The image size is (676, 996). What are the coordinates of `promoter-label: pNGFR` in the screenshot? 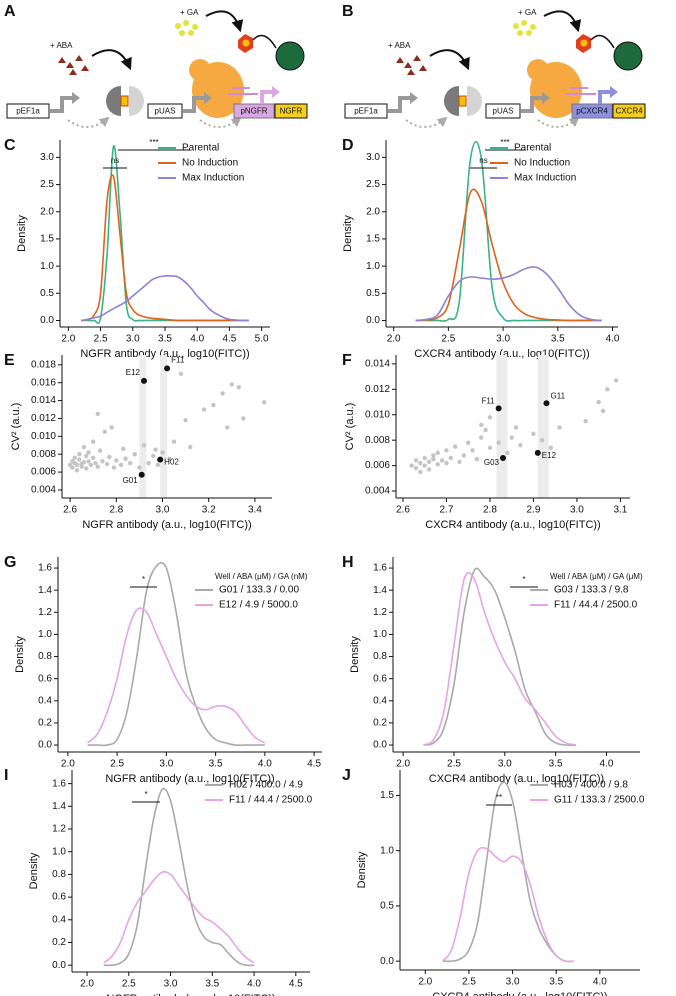 It's located at (253, 111).